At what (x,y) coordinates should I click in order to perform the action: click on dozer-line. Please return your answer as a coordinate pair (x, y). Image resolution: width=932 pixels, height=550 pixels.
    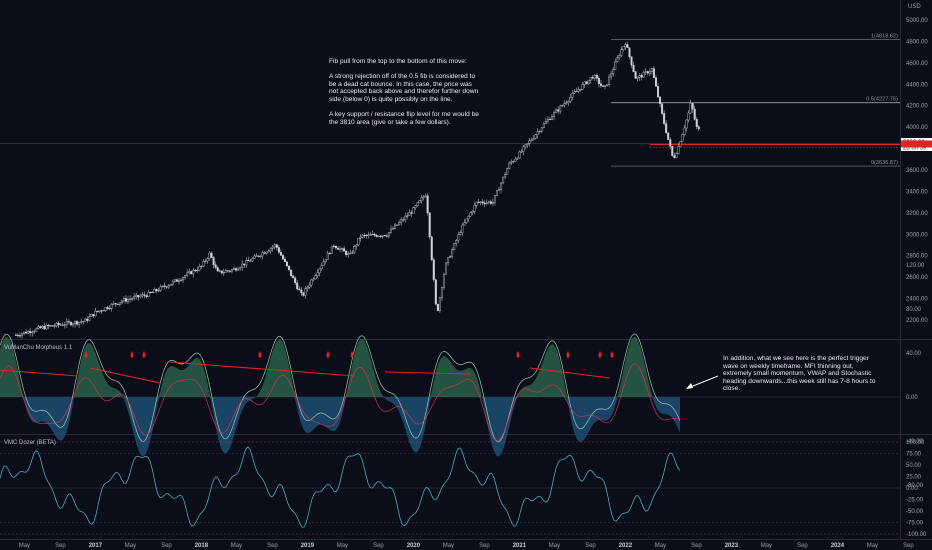
    Looking at the image, I should click on (340, 487).